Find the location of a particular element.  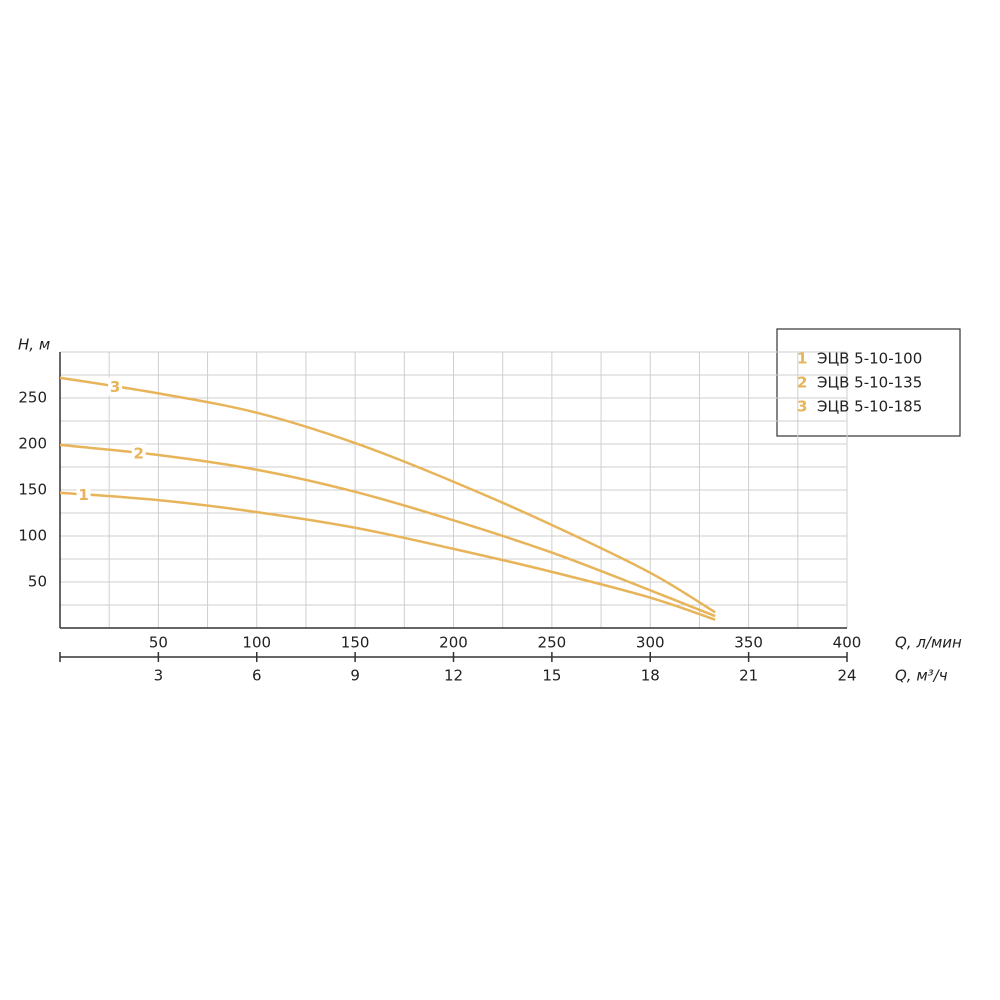

x2-tick-label: 3 is located at coordinates (159, 676).